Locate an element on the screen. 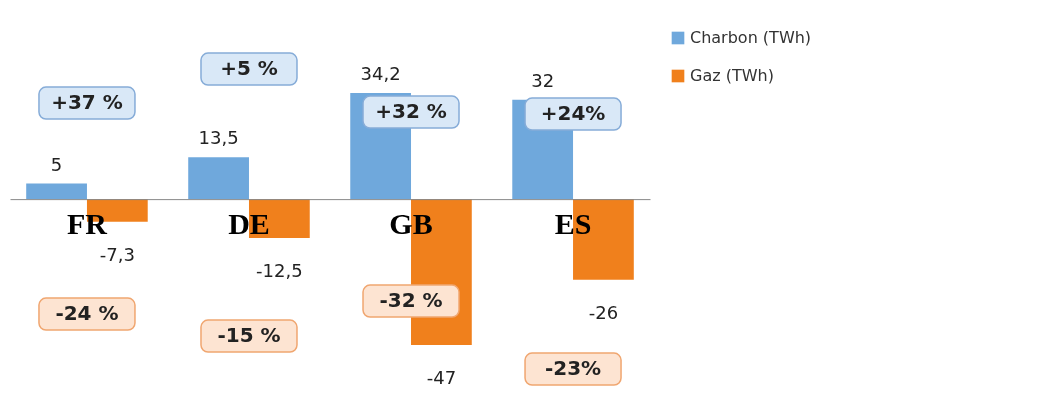  data-label: 5 is located at coordinates (56, 164).